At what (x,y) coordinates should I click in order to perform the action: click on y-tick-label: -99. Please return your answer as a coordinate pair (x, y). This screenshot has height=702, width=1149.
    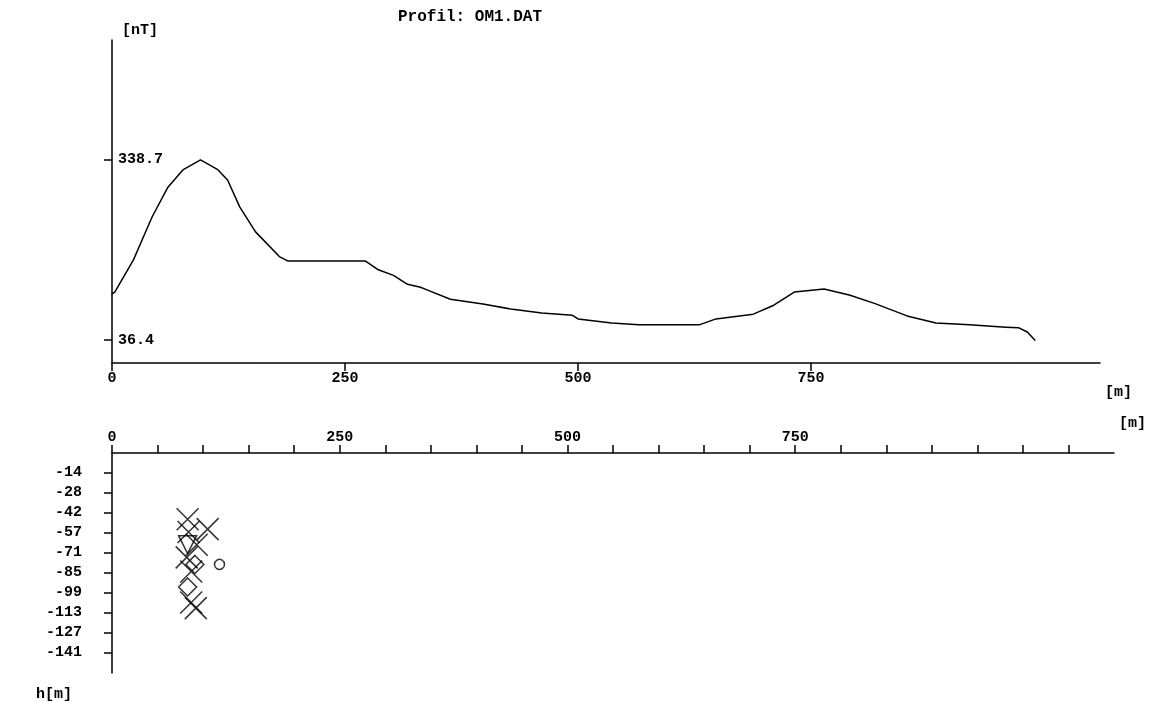
    Looking at the image, I should click on (68, 593).